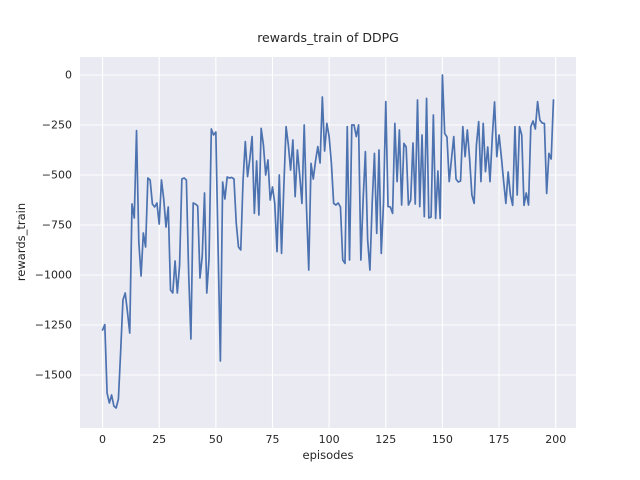 This screenshot has height=480, width=640. What do you see at coordinates (329, 439) in the screenshot?
I see `x-tick-label: 100` at bounding box center [329, 439].